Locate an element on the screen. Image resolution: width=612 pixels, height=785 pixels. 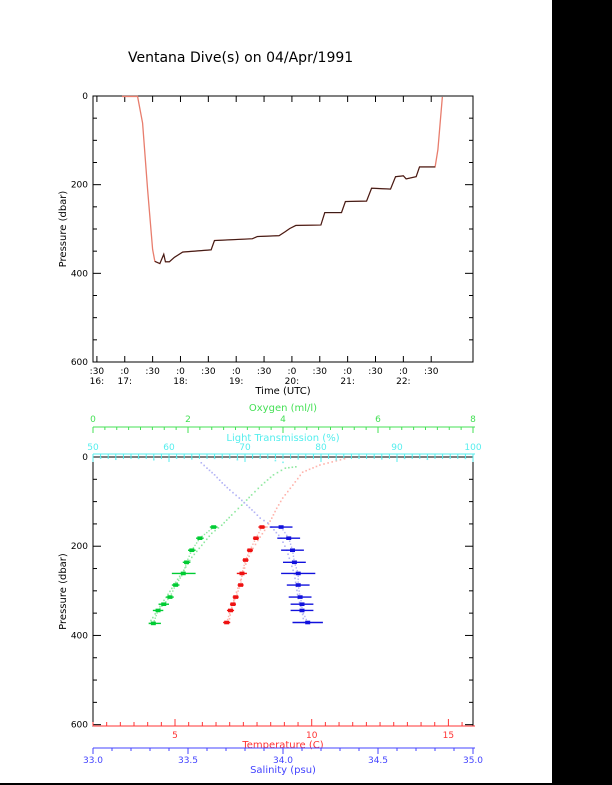
salinity-tick-label: 34.0 is located at coordinates (283, 761).